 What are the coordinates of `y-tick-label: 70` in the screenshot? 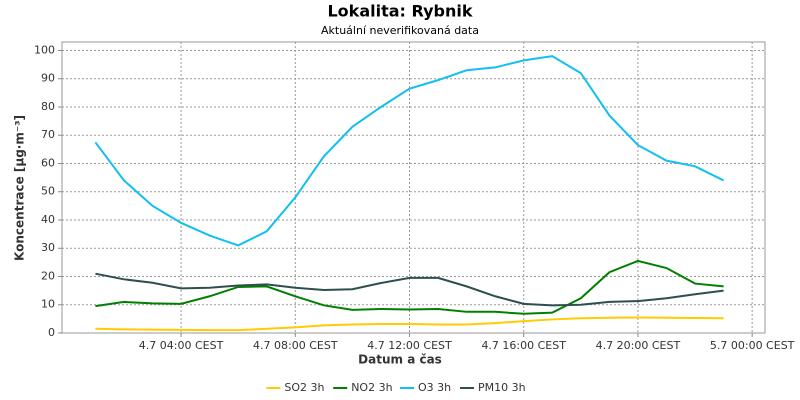 It's located at (48, 134).